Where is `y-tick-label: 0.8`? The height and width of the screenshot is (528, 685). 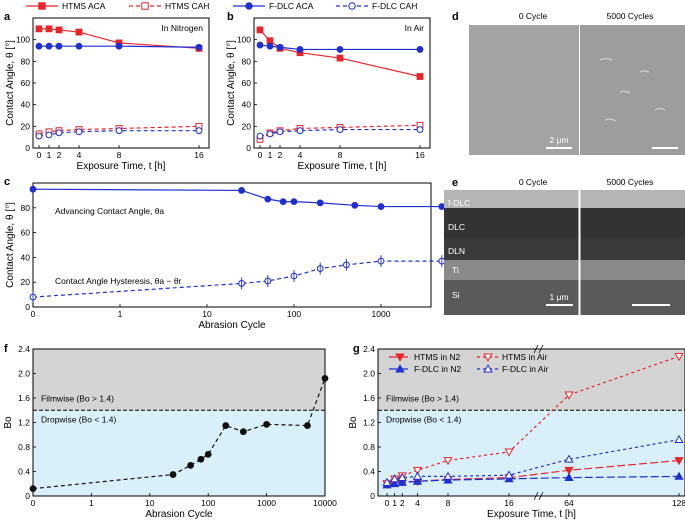 y-tick-label: 0.8 is located at coordinates (24, 447).